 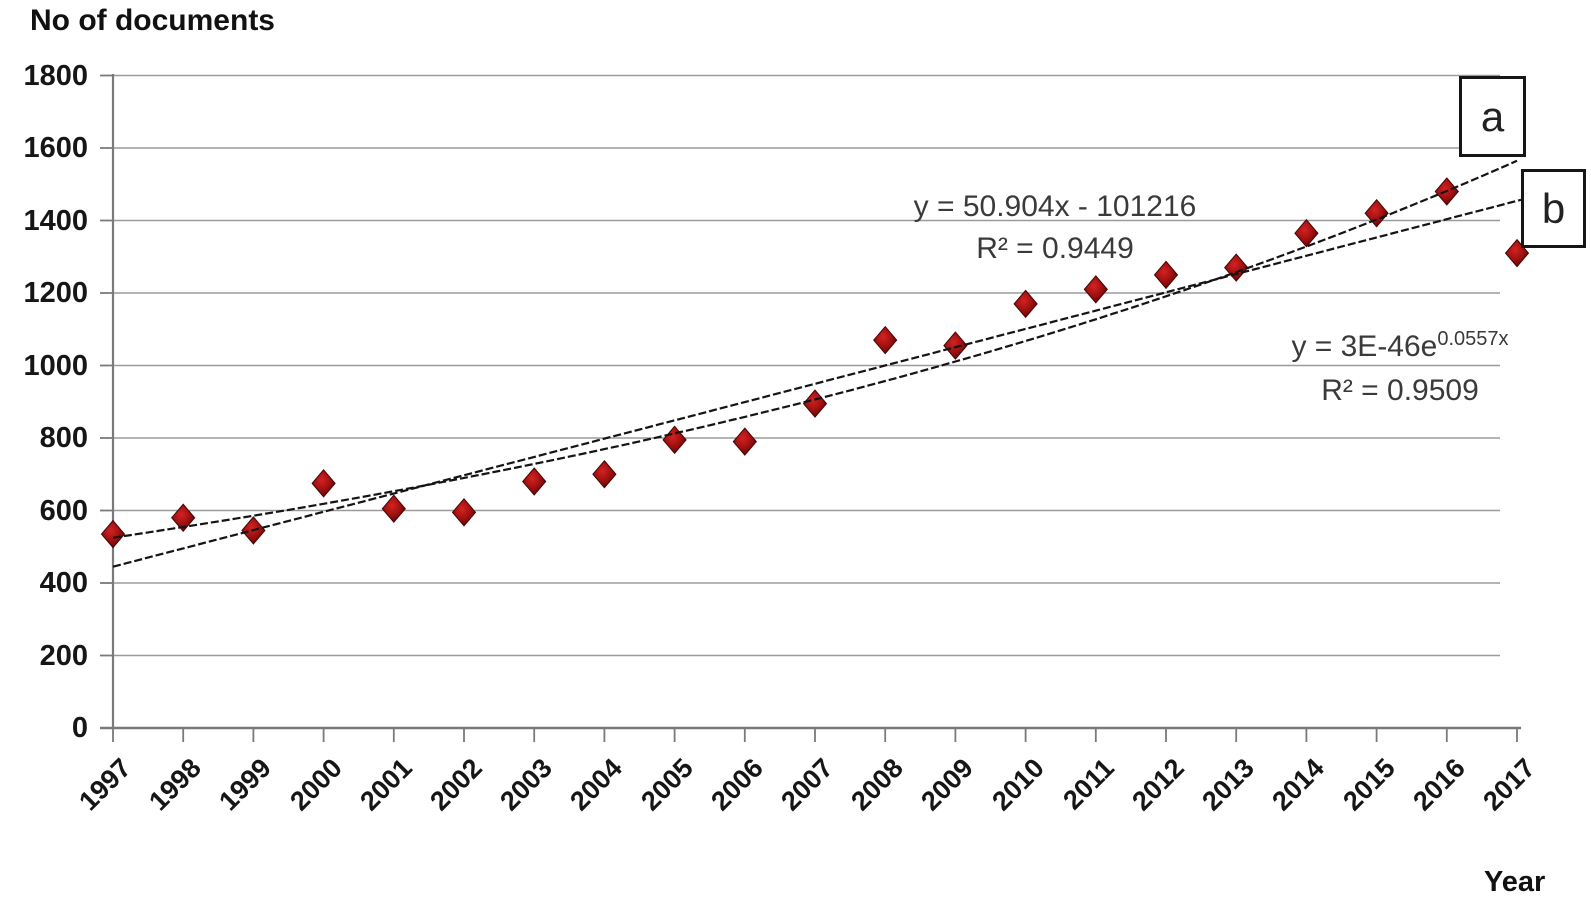 I want to click on exponential-trendline-equation: y = 3E-46e0.0557x, so click(x=1400, y=346).